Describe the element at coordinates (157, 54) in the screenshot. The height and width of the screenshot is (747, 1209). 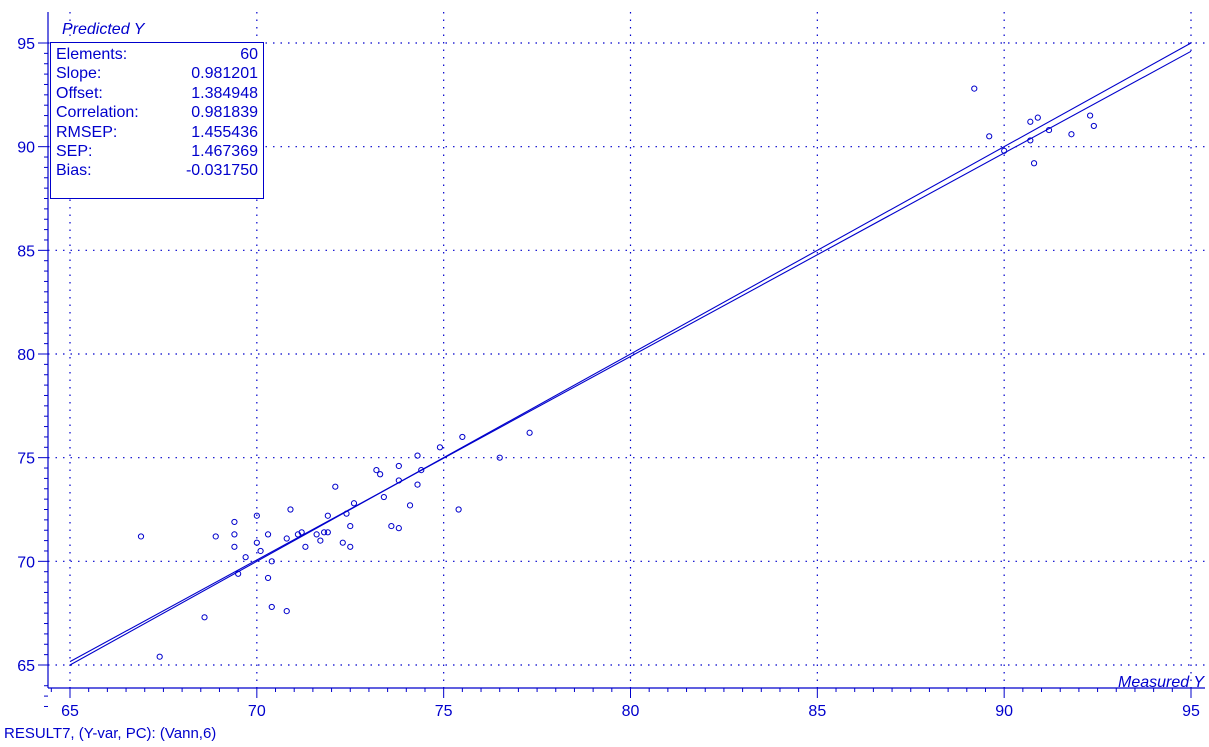
I see `stat-row-elements: Elements: 60` at that location.